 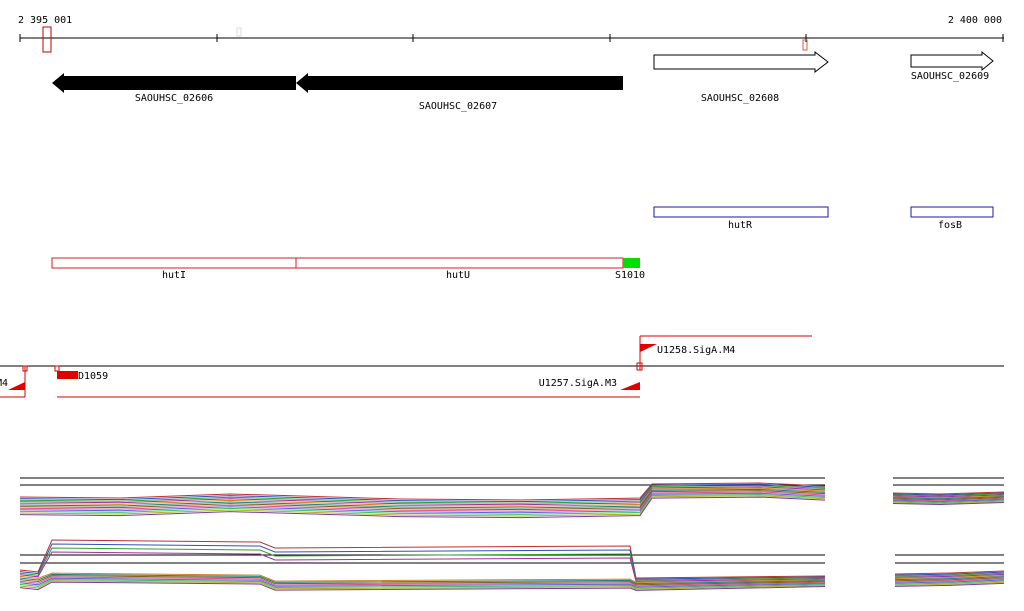 What do you see at coordinates (93, 376) in the screenshot?
I see `tss-label: D1059` at bounding box center [93, 376].